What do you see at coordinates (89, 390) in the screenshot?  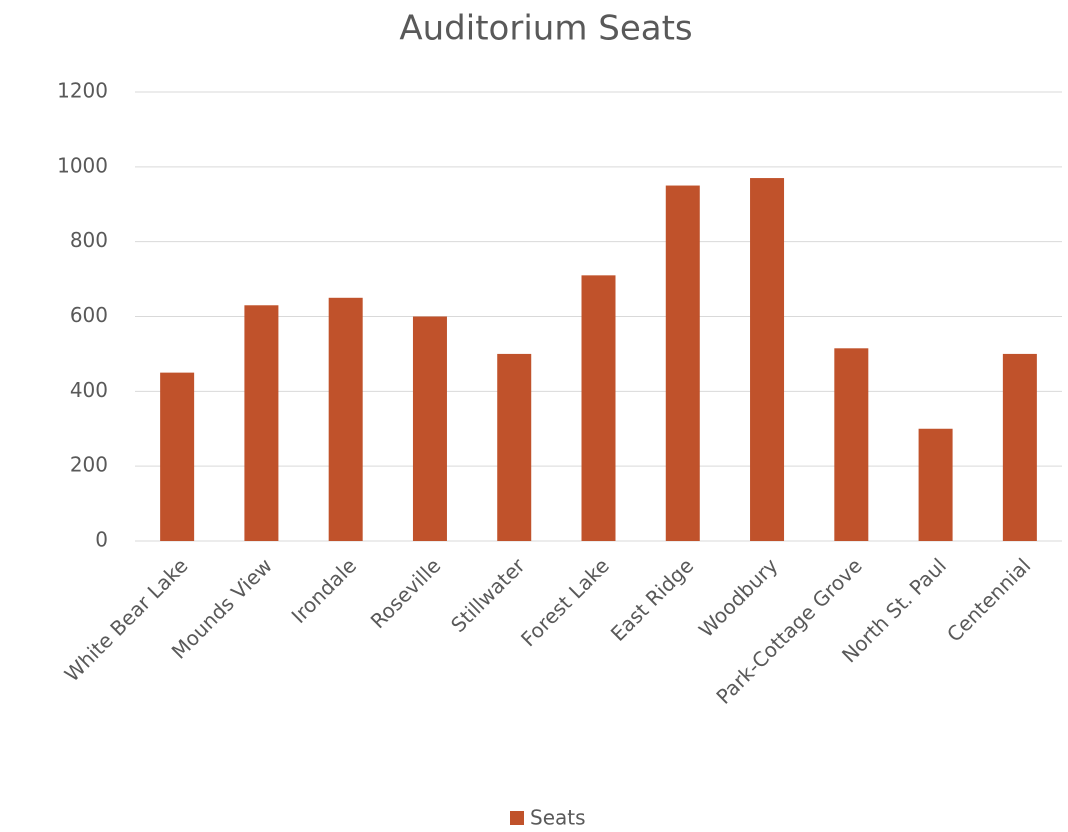 I see `y-tick-label: 400` at bounding box center [89, 390].